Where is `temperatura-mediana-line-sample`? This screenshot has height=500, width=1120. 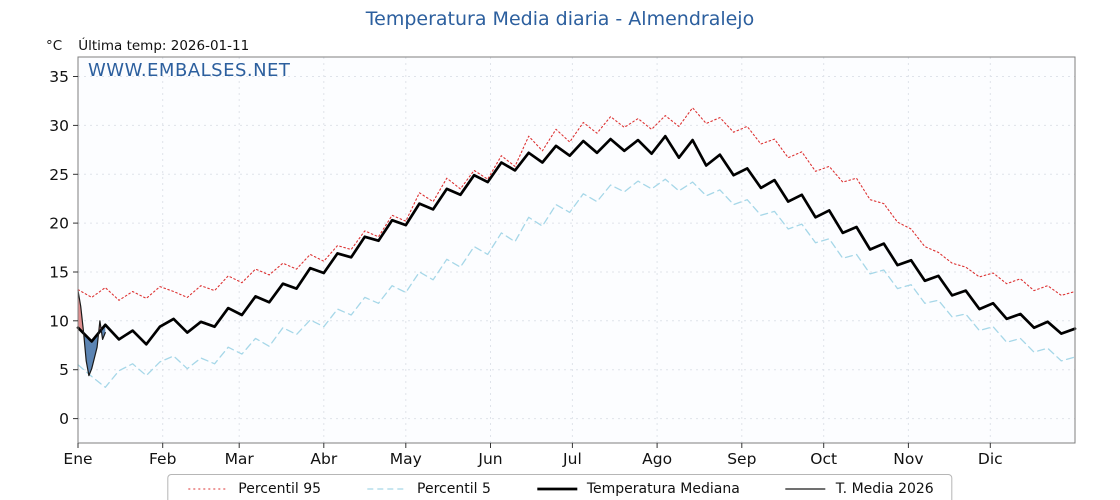 temperatura-mediana-line-sample is located at coordinates (556, 489).